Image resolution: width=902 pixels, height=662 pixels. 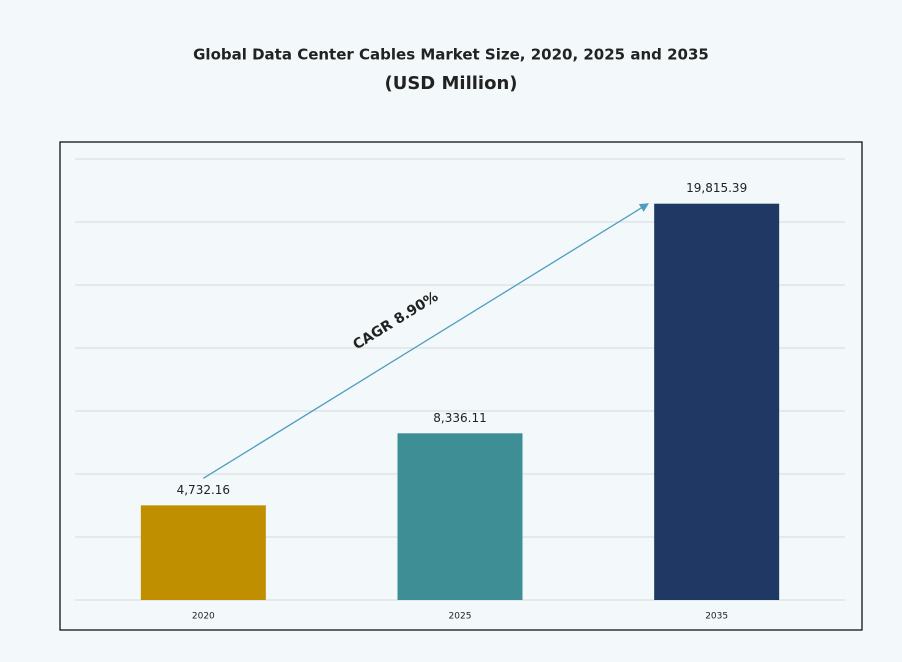 I want to click on x-tick-label: 2020, so click(x=203, y=617).